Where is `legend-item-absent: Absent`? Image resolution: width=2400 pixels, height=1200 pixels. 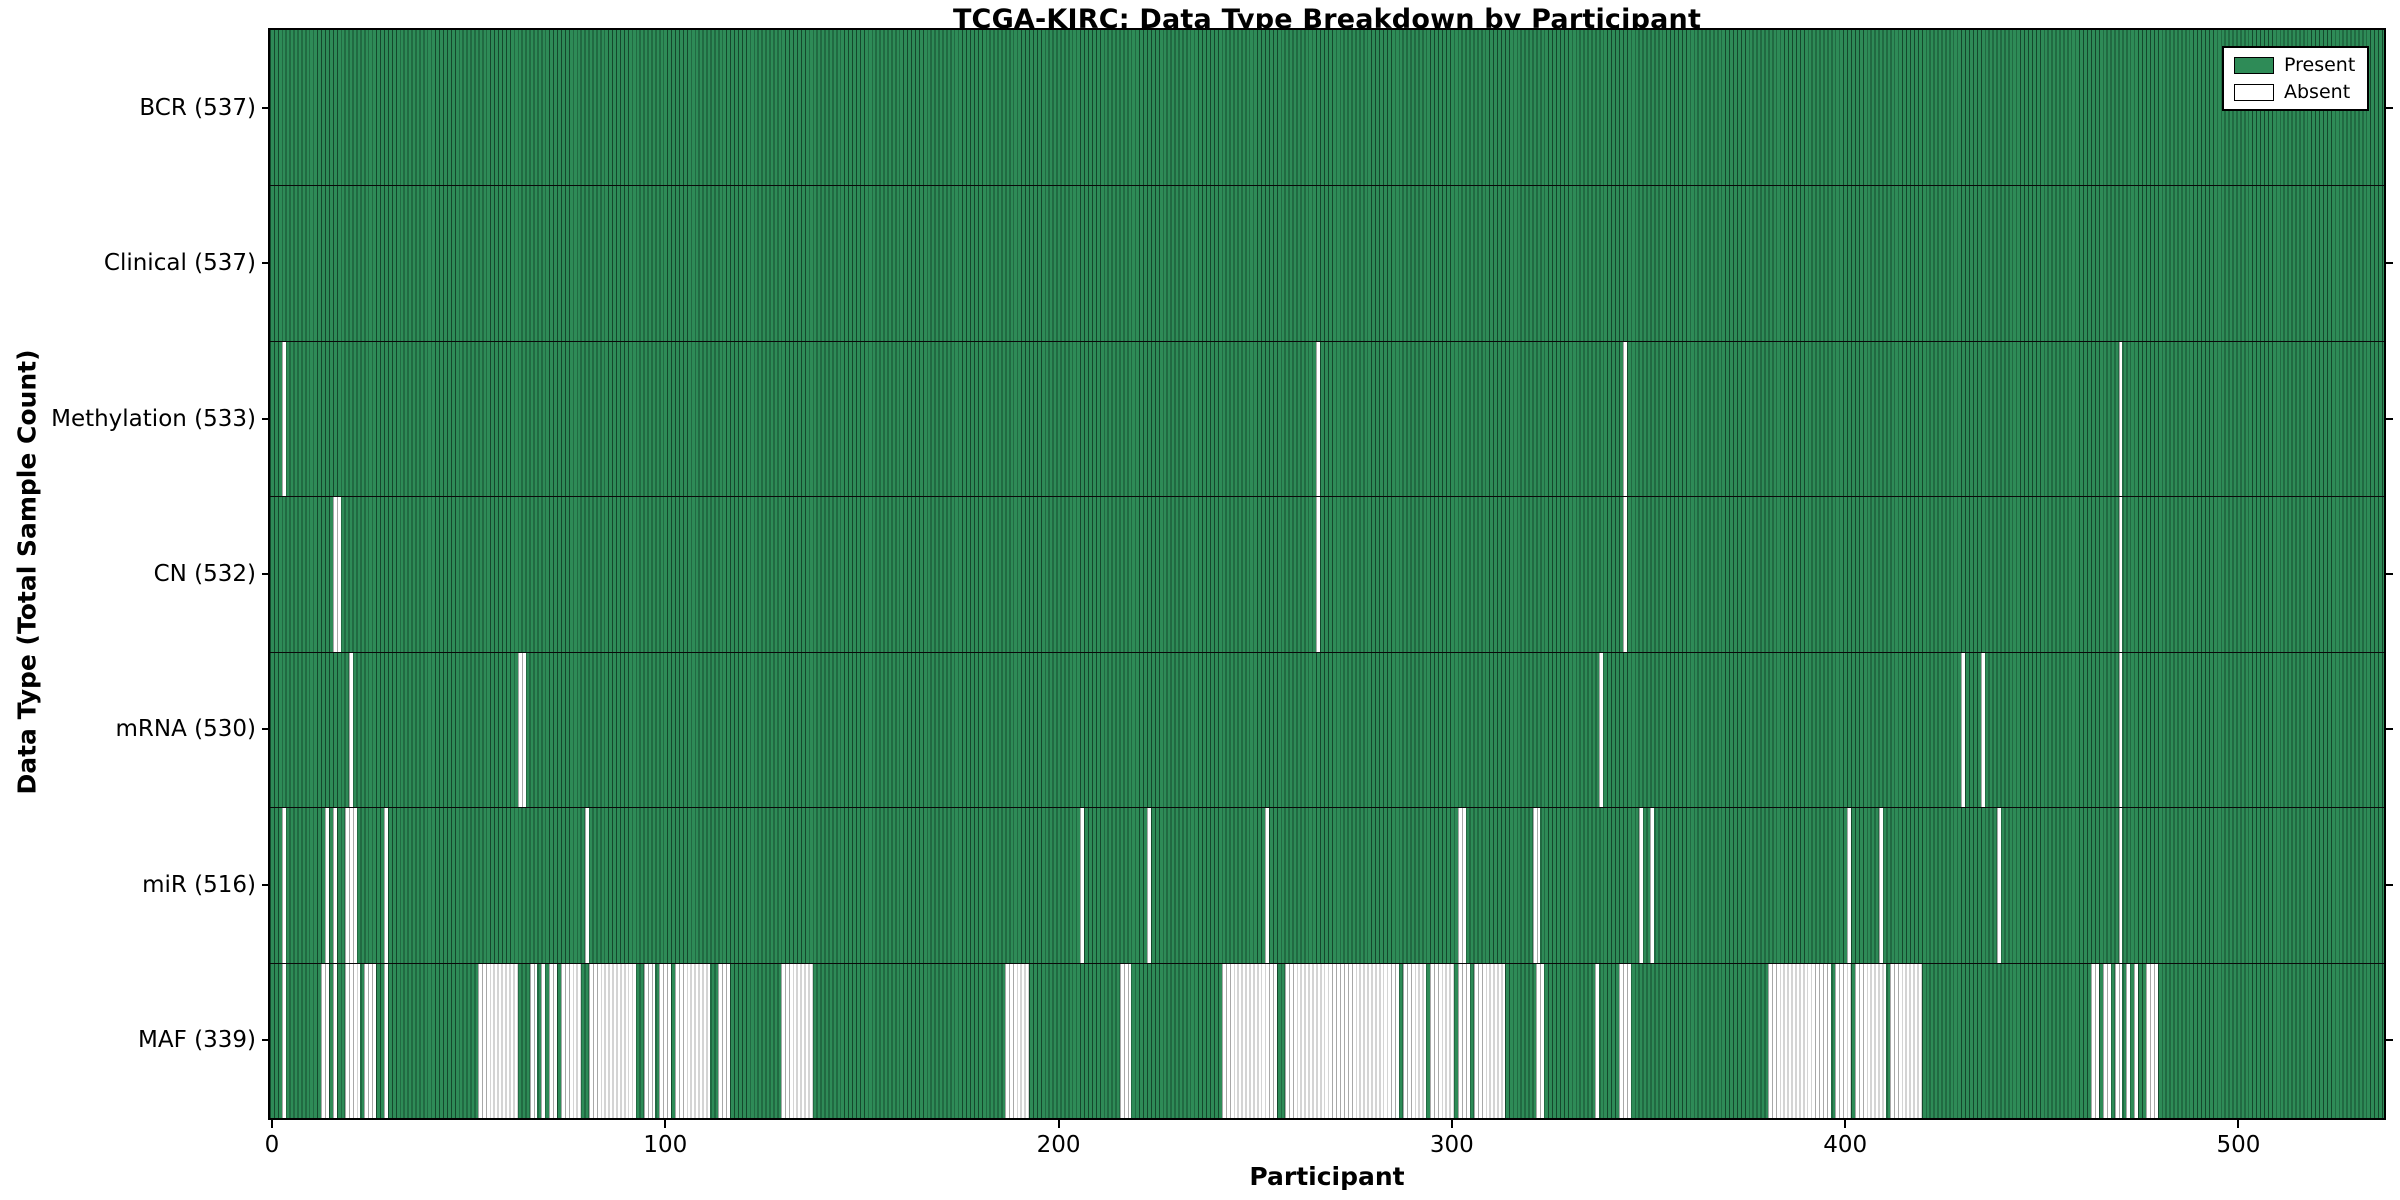
legend-item-absent: Absent is located at coordinates (2294, 92).